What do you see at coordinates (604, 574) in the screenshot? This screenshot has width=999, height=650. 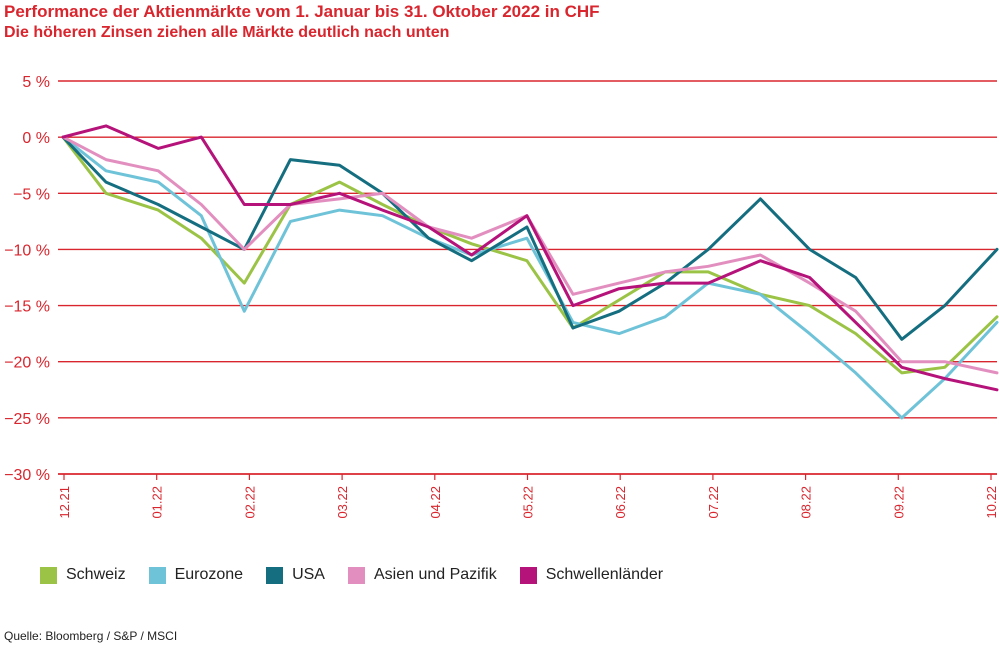 I see `legend-label-schwellenlaender: Schwellenländer` at bounding box center [604, 574].